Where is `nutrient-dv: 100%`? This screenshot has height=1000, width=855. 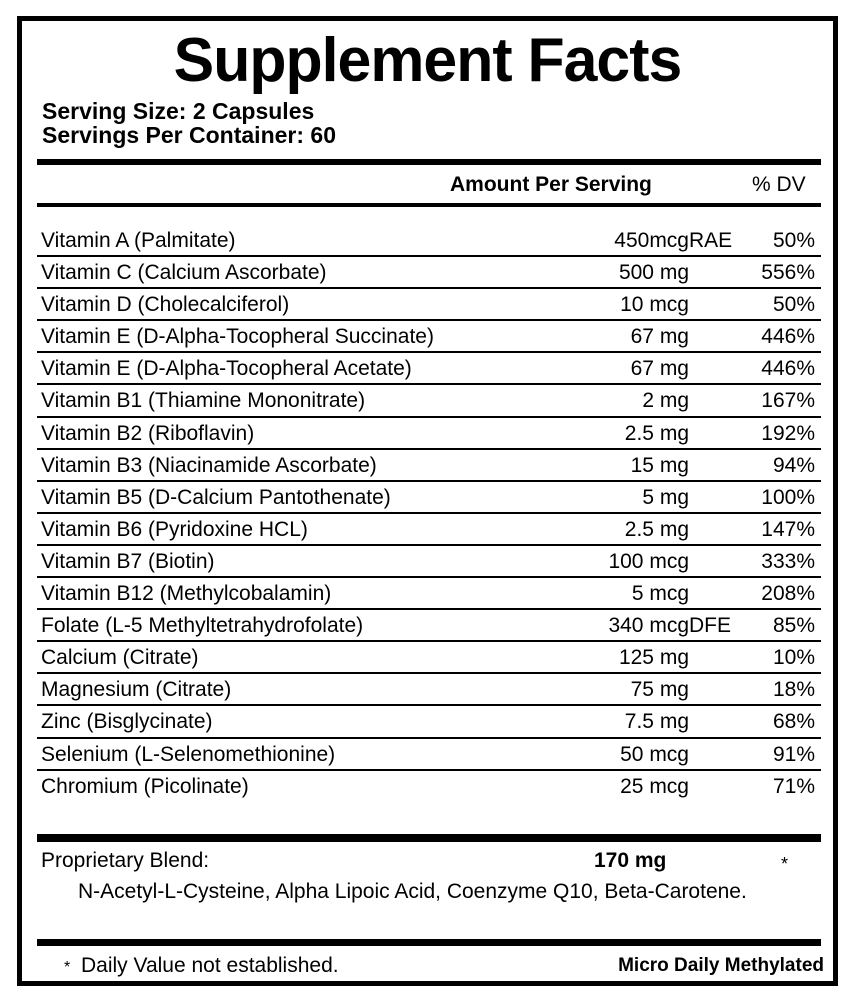
nutrient-dv: 100% is located at coordinates (788, 497).